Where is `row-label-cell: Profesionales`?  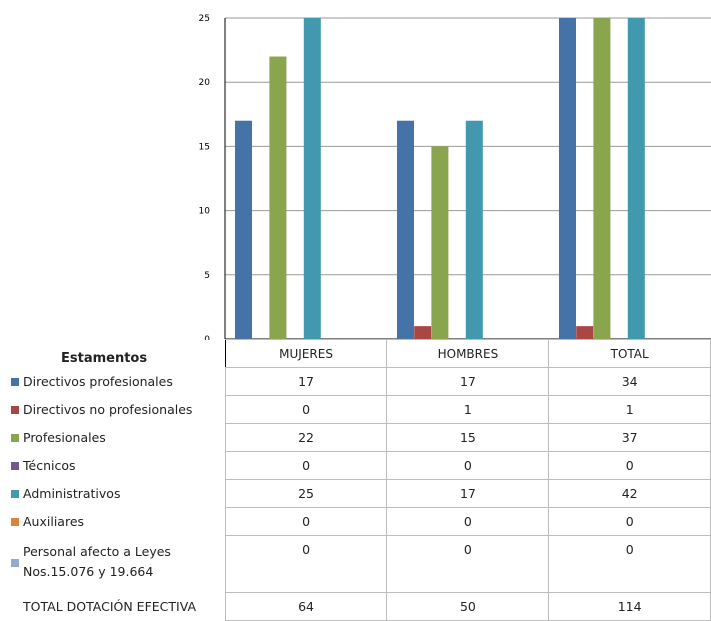 row-label-cell: Profesionales is located at coordinates (116, 438).